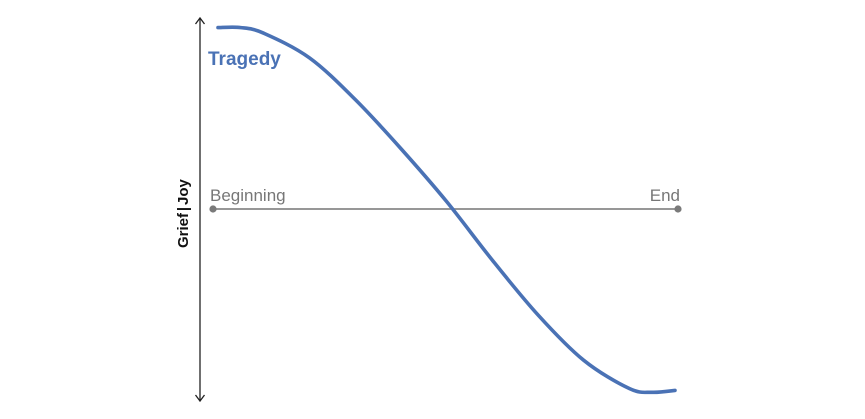 This screenshot has width=865, height=419. I want to click on emotion-axis-labels: Grief | Joy, so click(183, 213).